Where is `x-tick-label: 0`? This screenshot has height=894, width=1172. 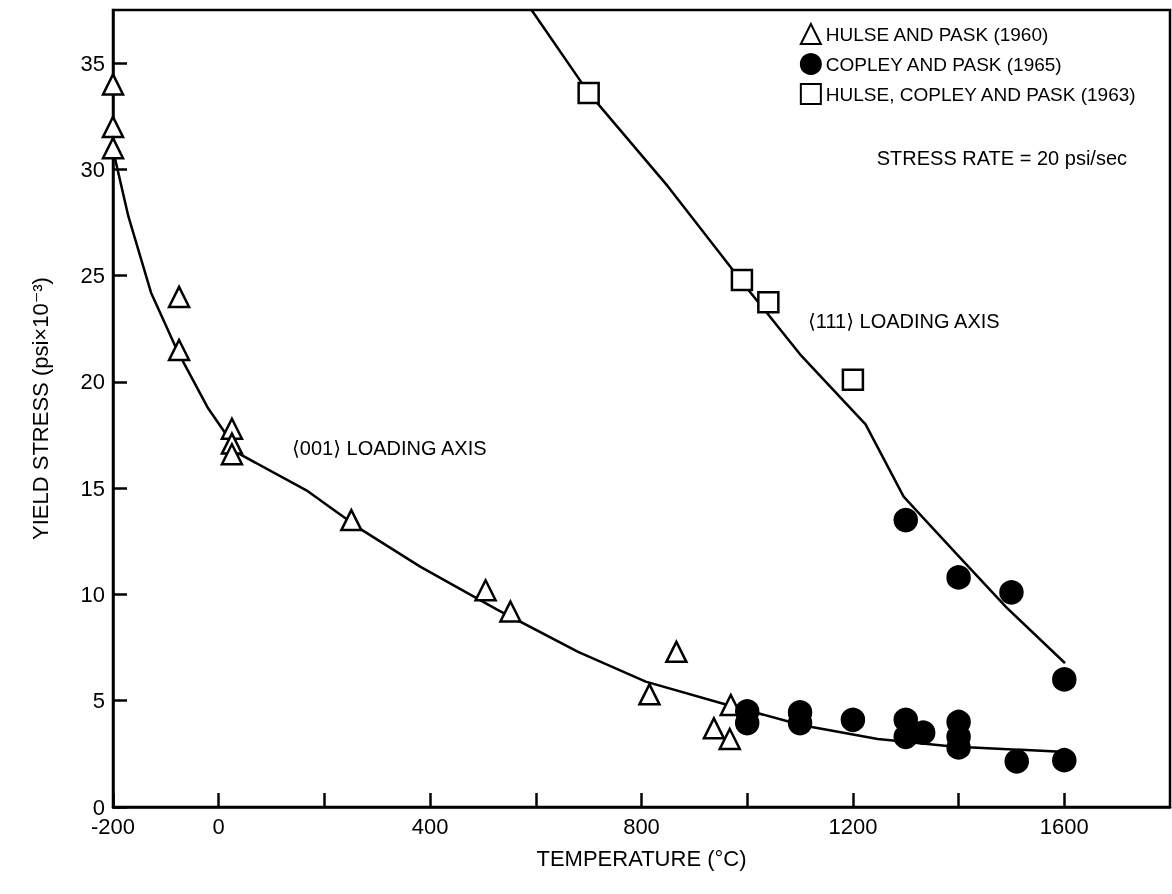
x-tick-label: 0 is located at coordinates (218, 826).